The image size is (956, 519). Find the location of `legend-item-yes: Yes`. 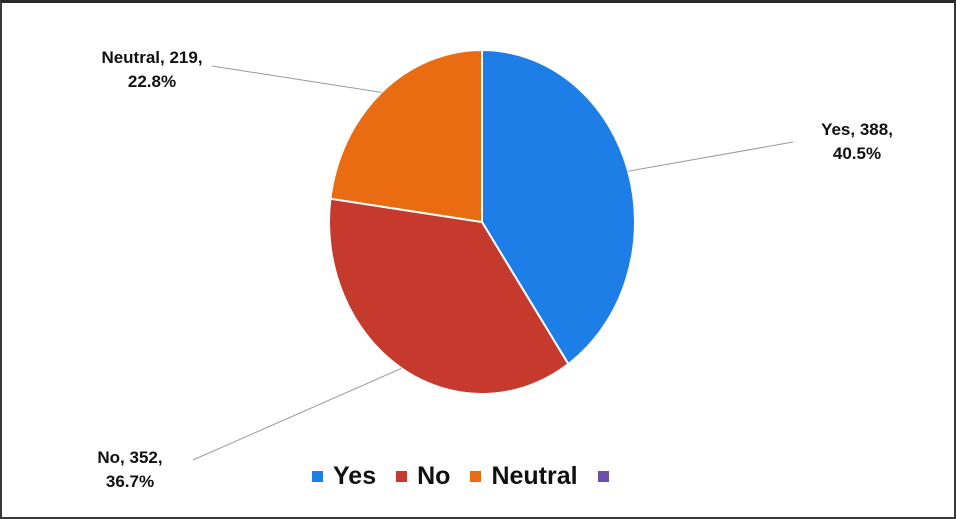

legend-item-yes: Yes is located at coordinates (344, 476).